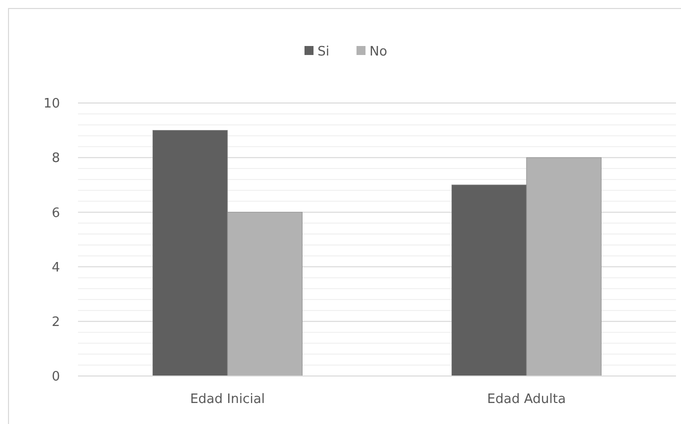 This screenshot has height=424, width=681. I want to click on y-tick-label: 8, so click(56, 158).